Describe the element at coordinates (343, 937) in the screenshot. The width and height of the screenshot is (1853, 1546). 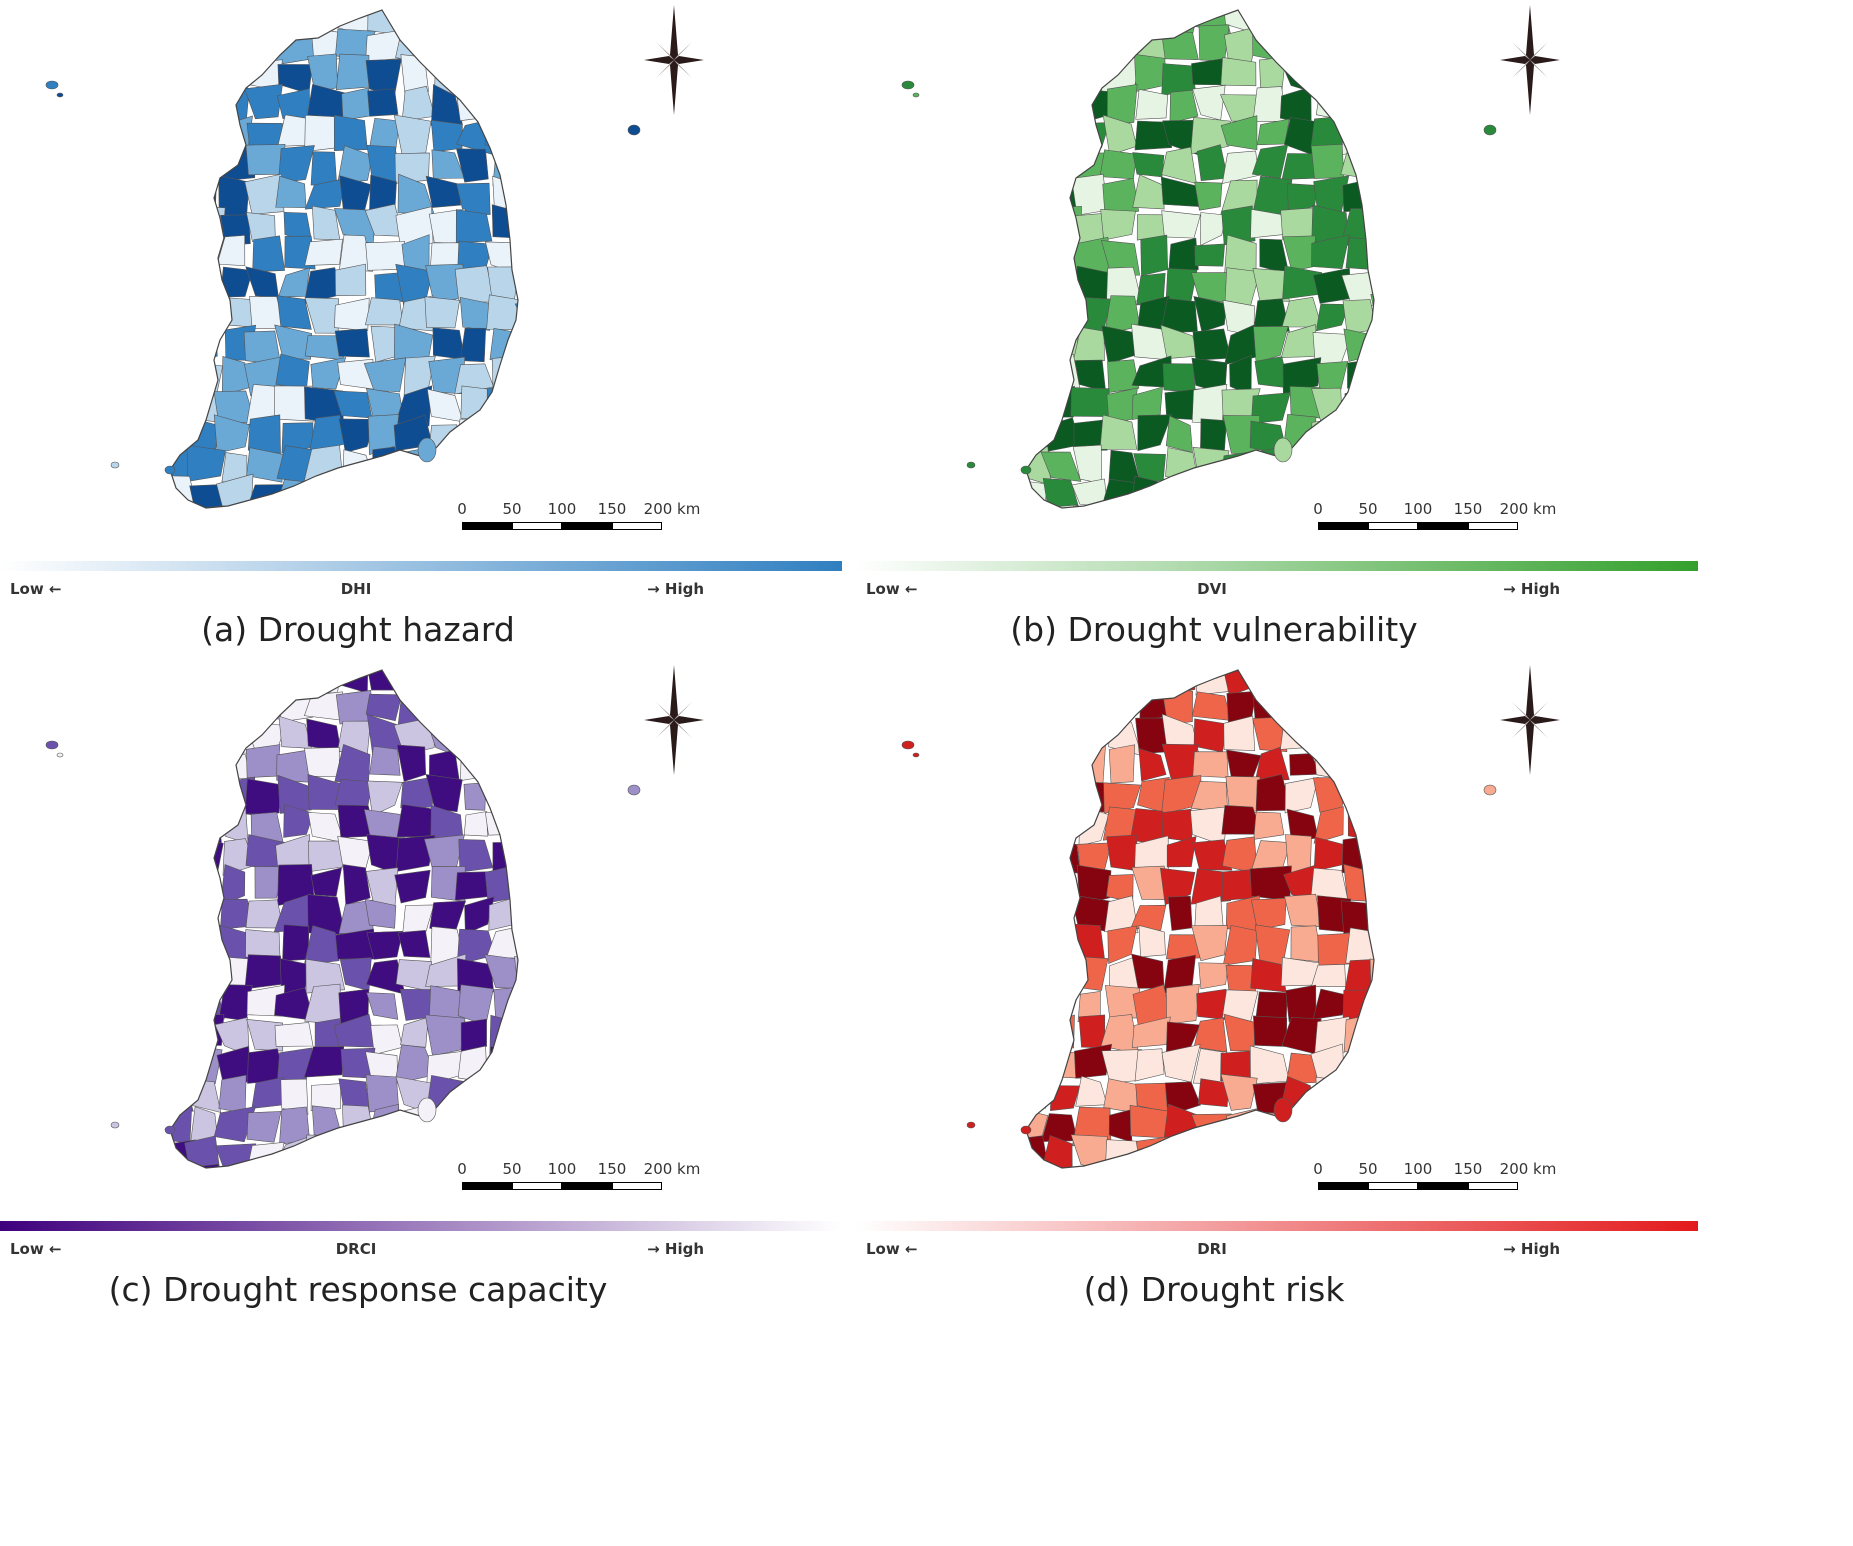
I see `choropleth-map` at that location.